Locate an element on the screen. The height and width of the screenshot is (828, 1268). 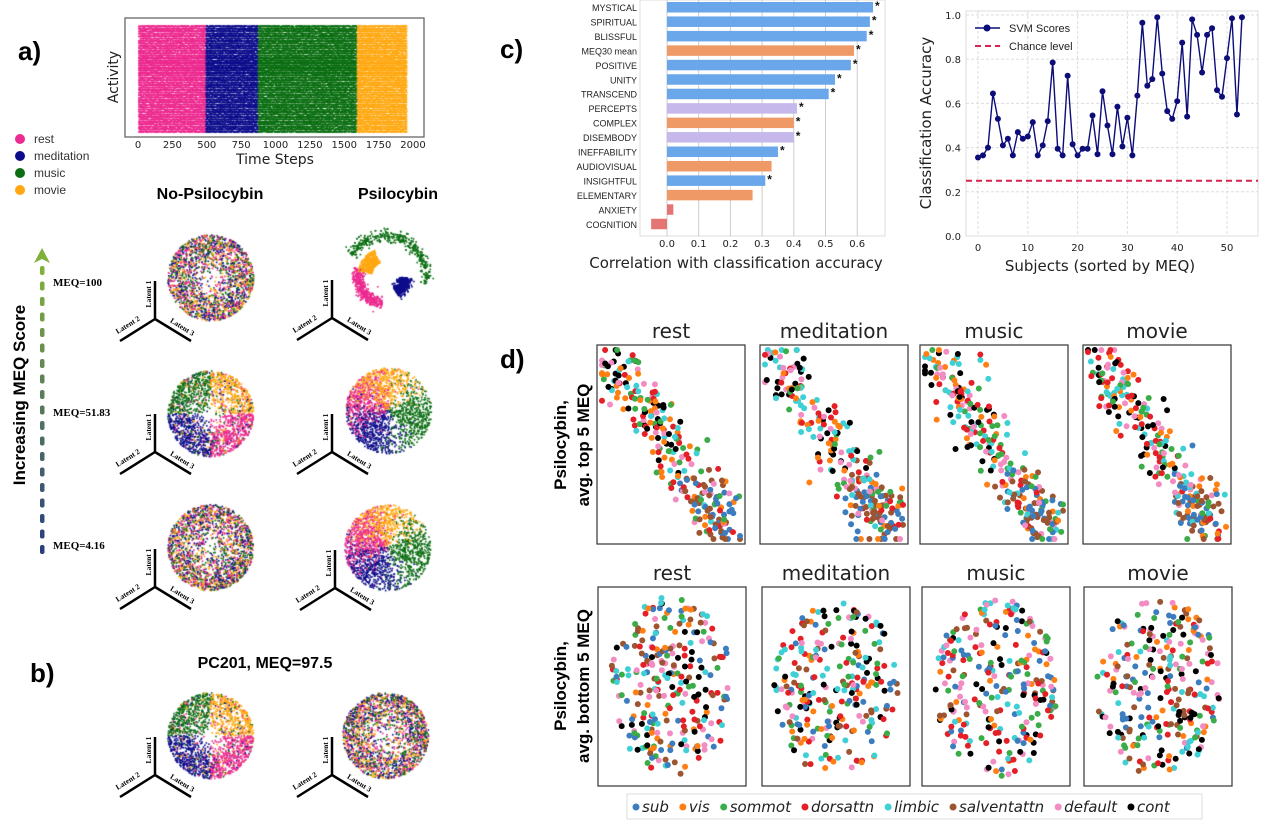
arrow-dash is located at coordinates (42, 348).